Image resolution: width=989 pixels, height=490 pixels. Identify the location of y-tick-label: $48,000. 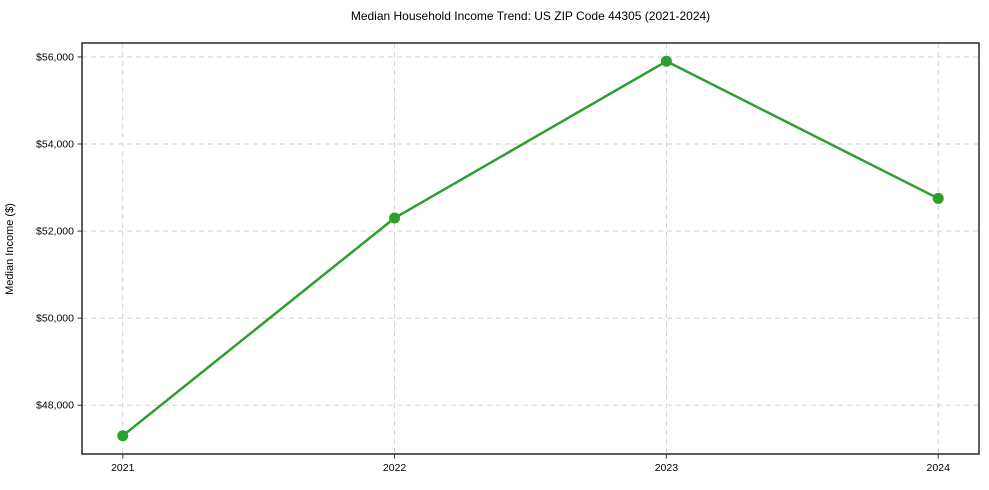
(55, 406).